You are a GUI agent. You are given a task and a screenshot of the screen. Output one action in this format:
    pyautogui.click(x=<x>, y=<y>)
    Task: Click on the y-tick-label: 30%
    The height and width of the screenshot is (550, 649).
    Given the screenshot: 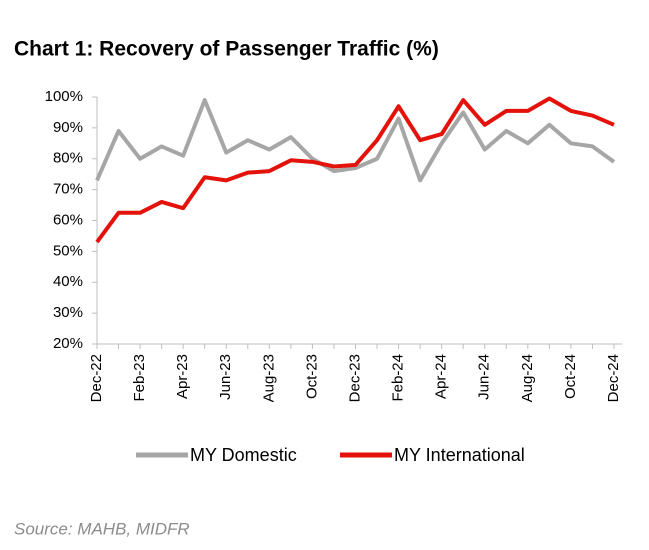 What is the action you would take?
    pyautogui.click(x=68, y=312)
    